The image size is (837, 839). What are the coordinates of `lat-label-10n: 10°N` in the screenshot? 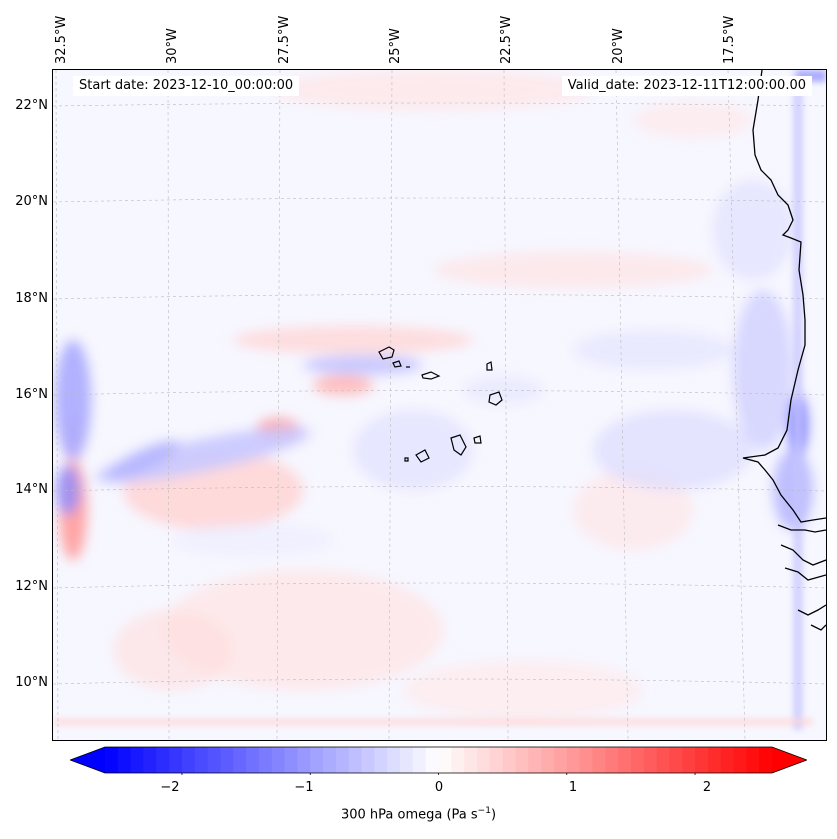 It's located at (31, 682).